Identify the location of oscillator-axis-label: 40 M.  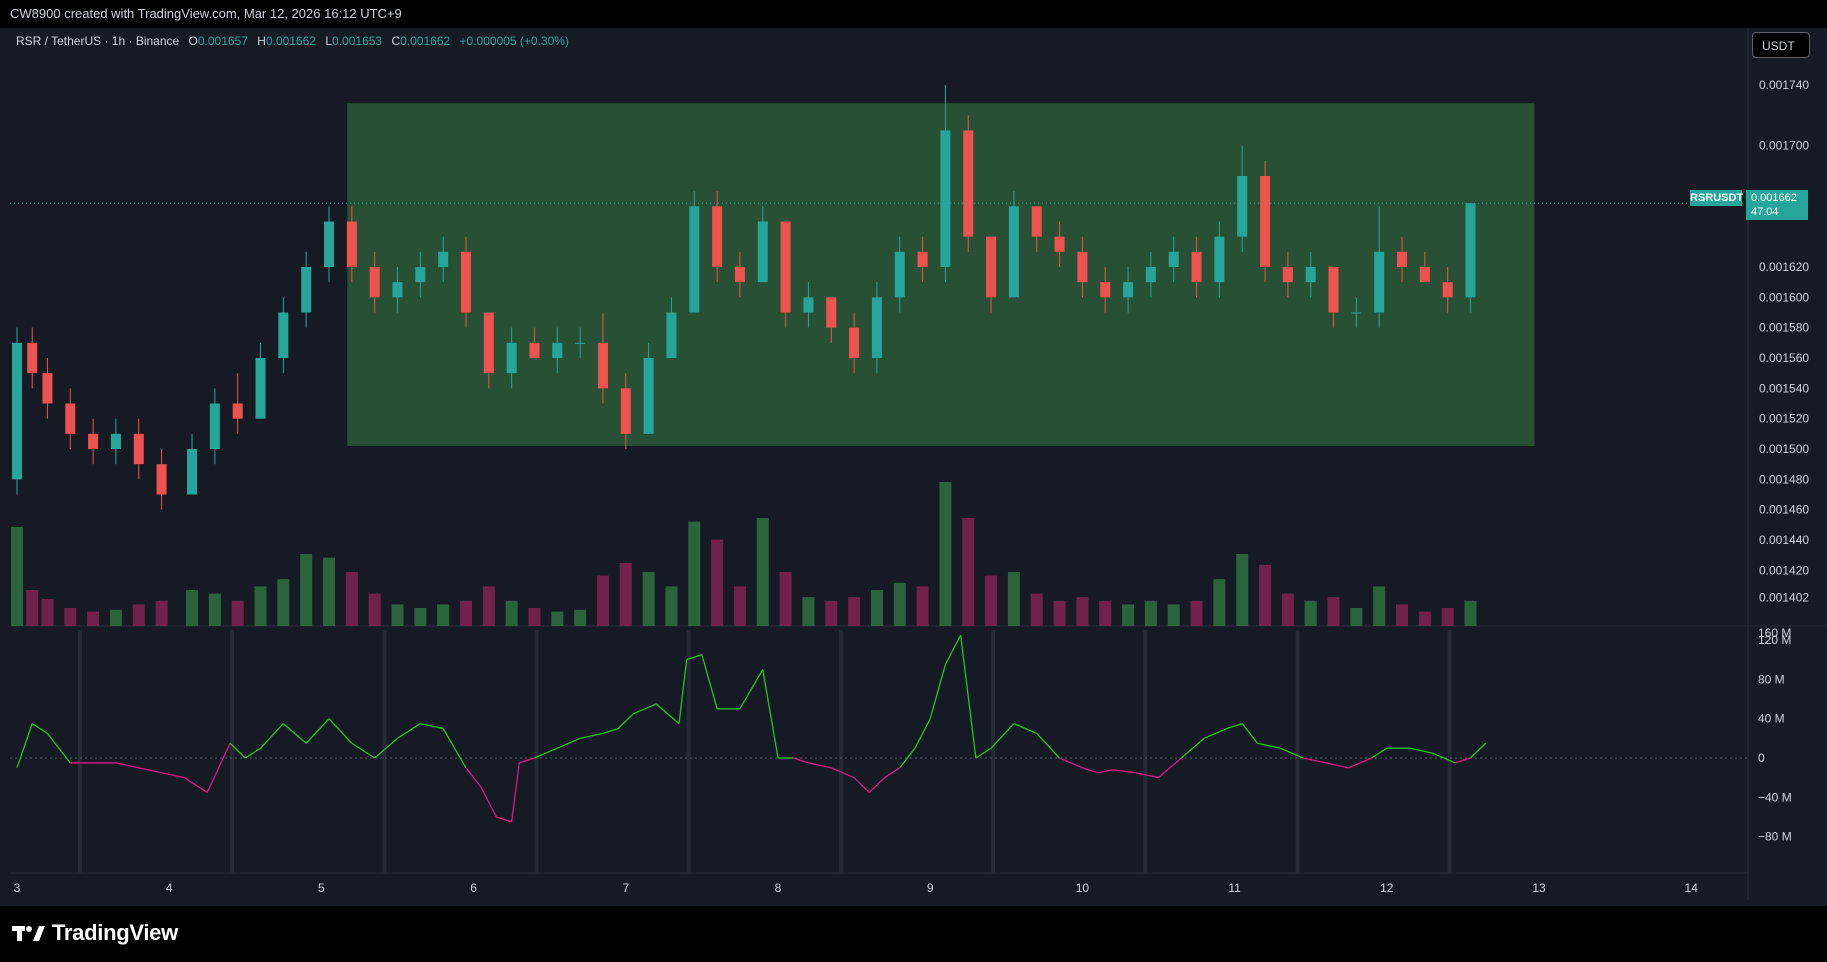
(1771, 719).